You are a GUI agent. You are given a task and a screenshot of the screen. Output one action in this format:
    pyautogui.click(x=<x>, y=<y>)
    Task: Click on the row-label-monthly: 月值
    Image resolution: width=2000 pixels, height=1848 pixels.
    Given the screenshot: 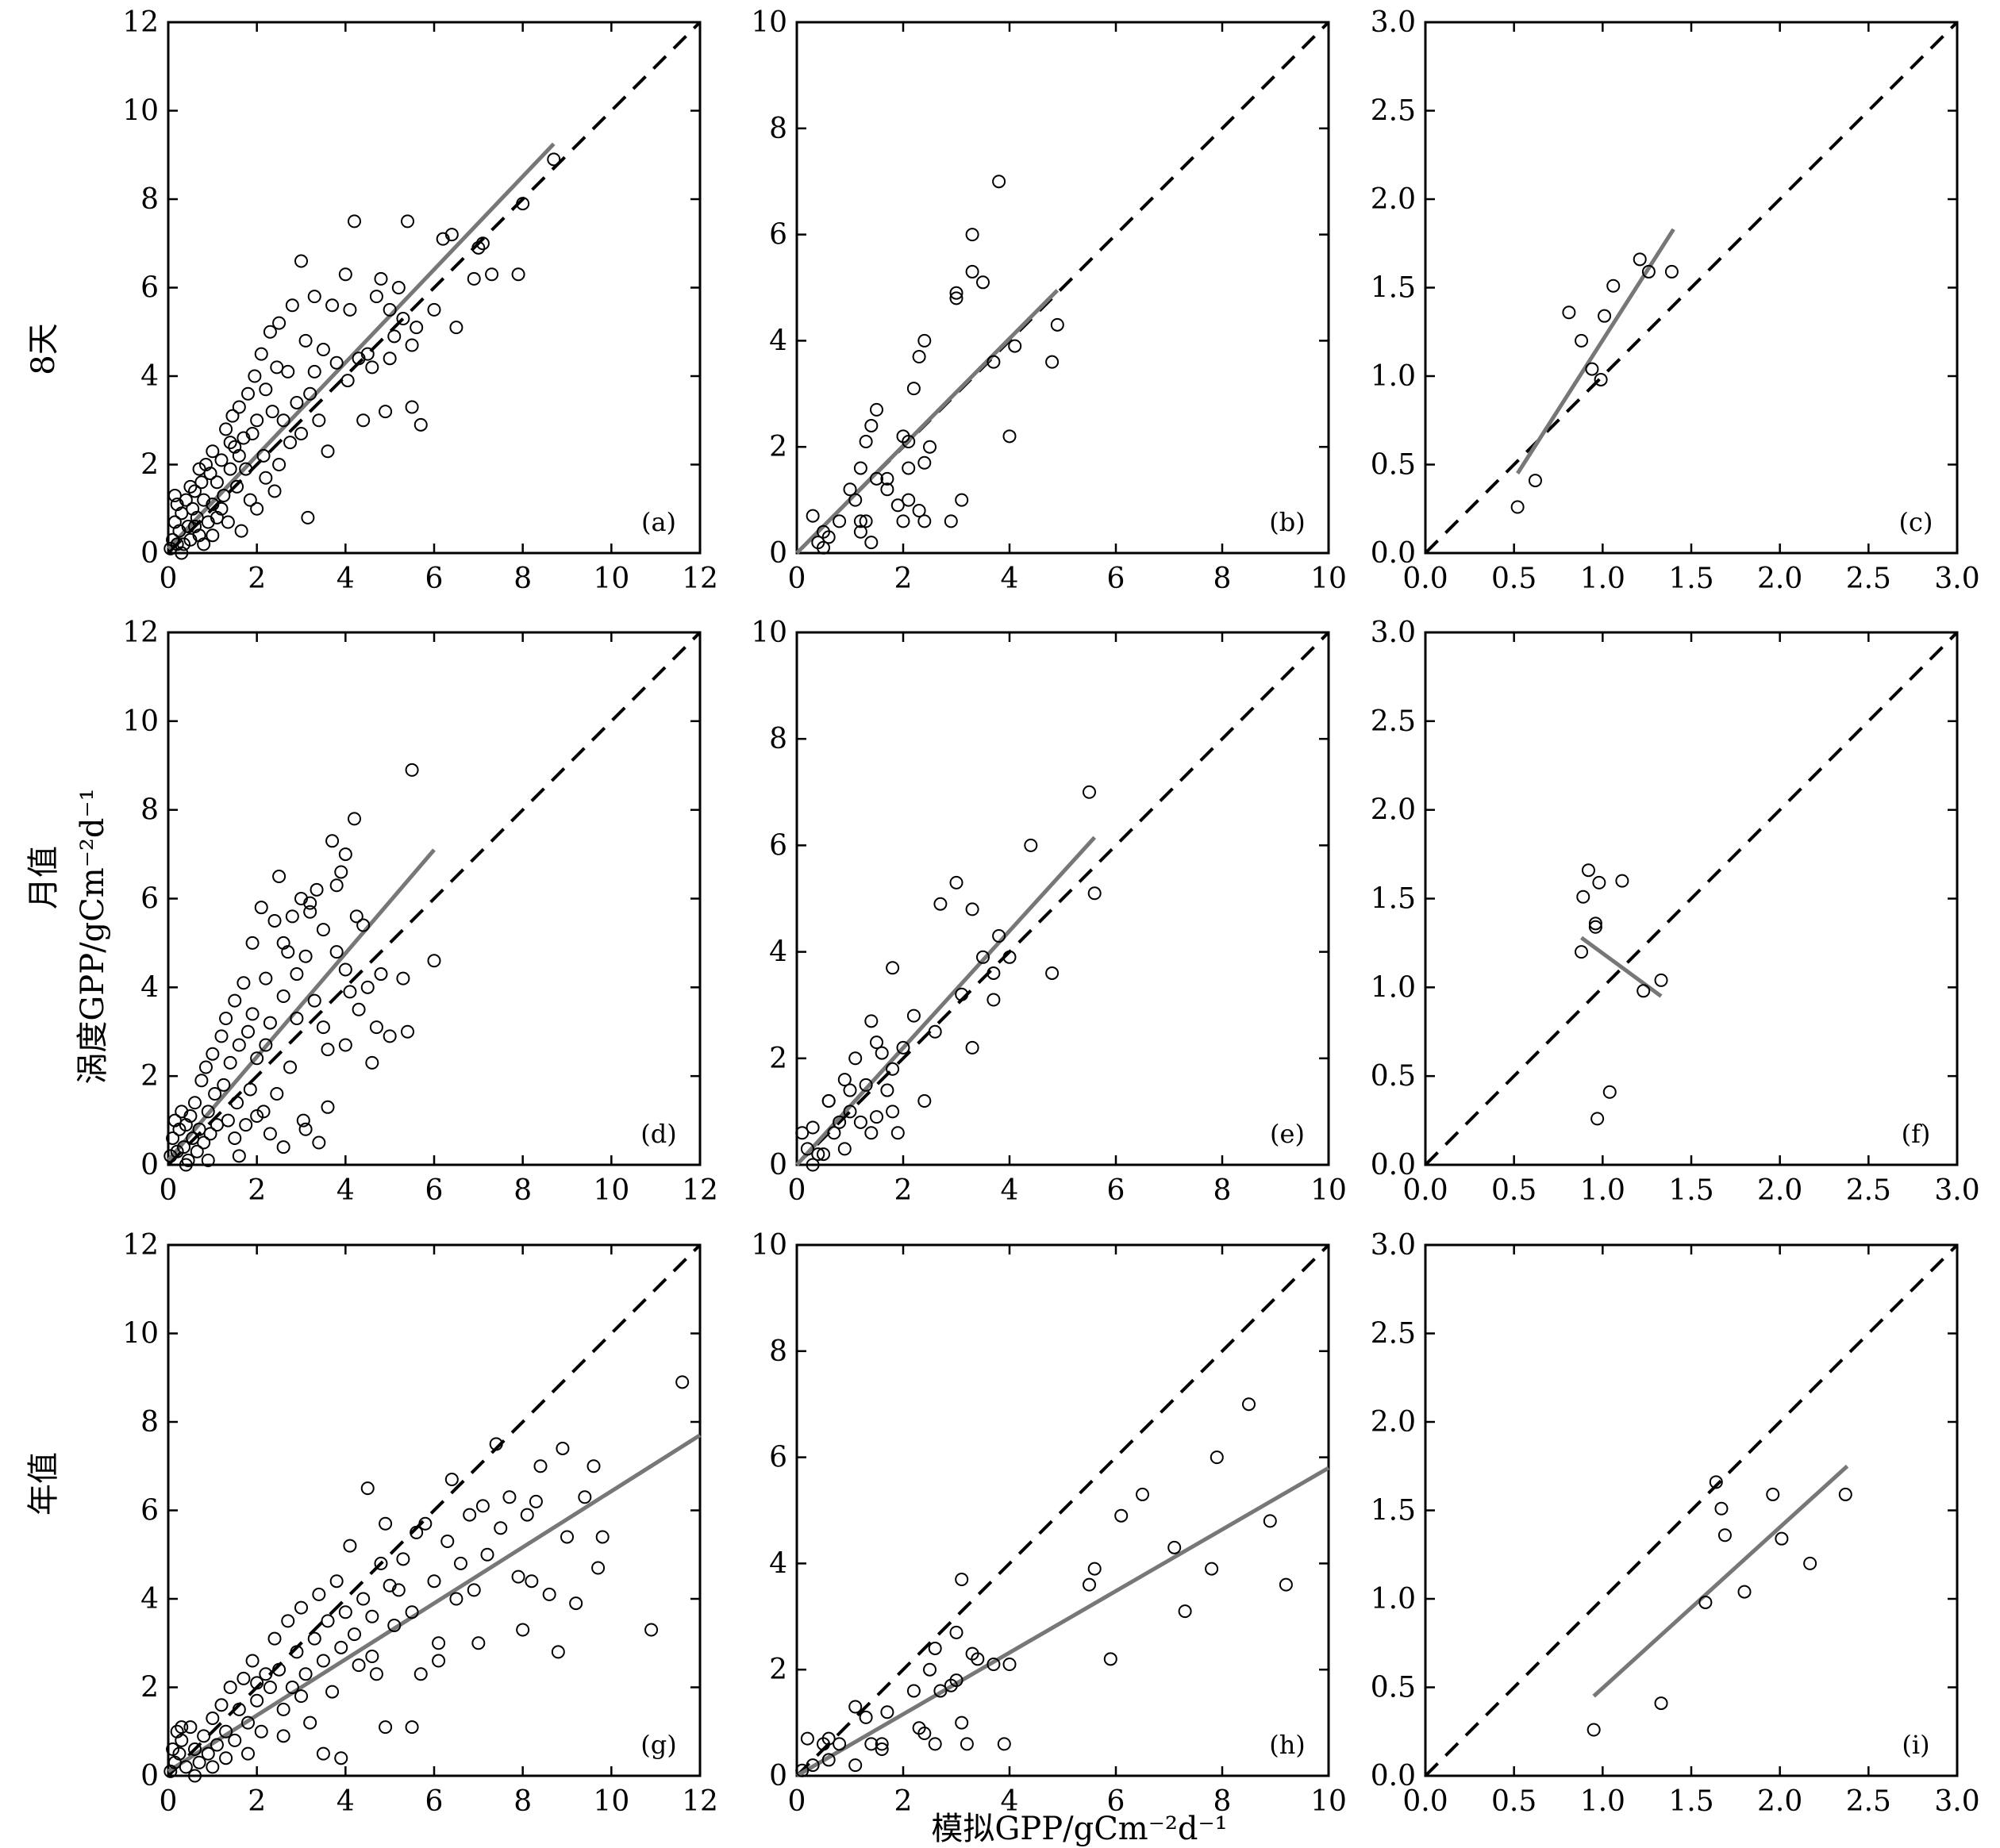 What is the action you would take?
    pyautogui.click(x=43, y=878)
    